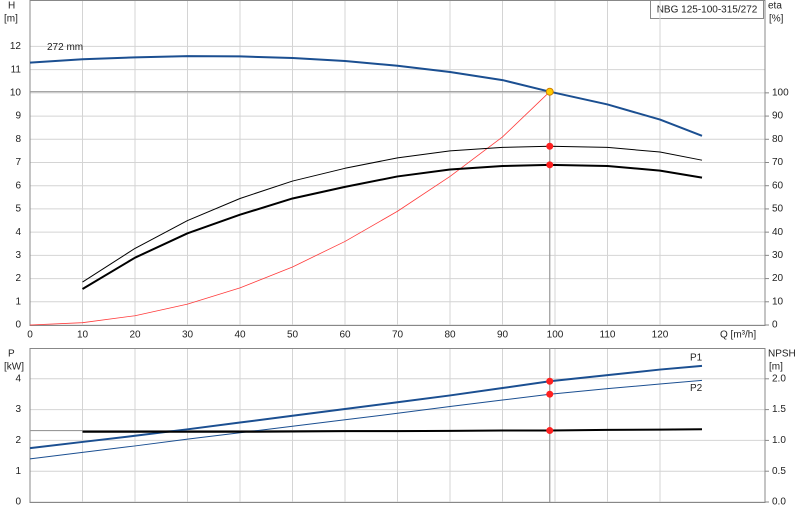 Image resolution: width=800 pixels, height=520 pixels. Describe the element at coordinates (18, 162) in the screenshot. I see `y-tick-label: 7` at that location.